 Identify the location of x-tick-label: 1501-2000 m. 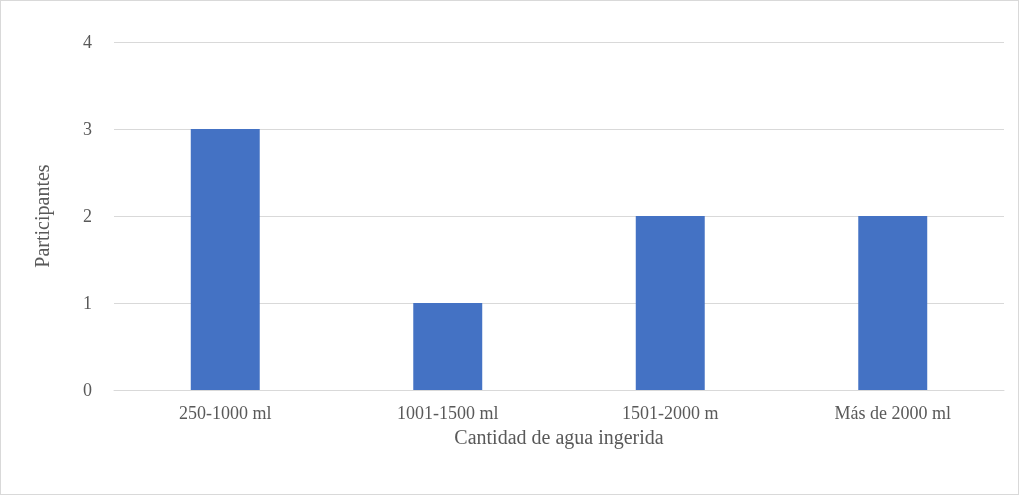
(670, 413).